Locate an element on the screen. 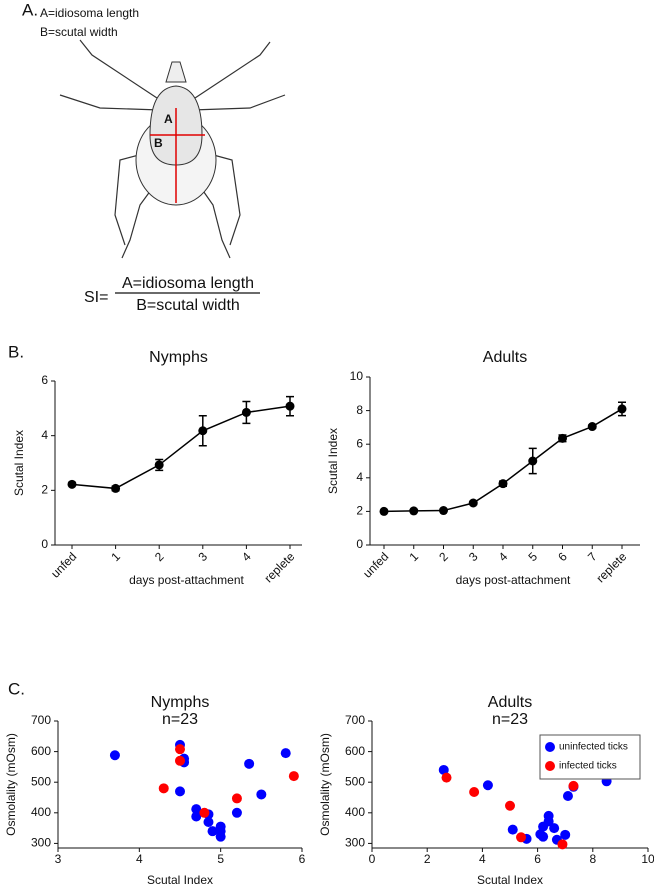 The image size is (654, 888). illustration-label: A is located at coordinates (168, 119).